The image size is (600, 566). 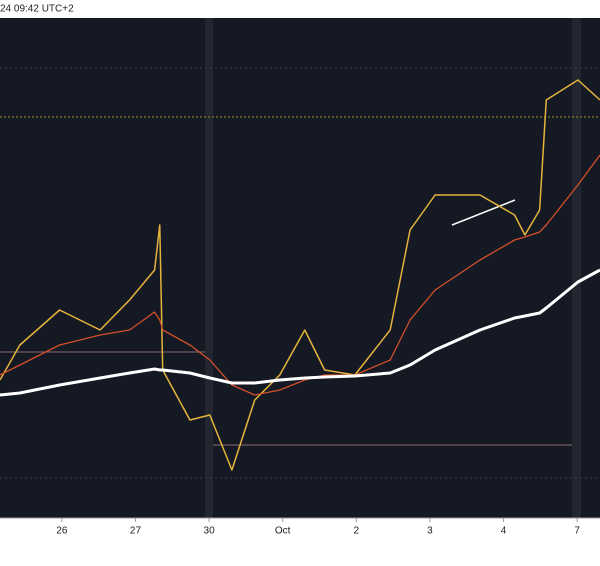 What do you see at coordinates (62, 531) in the screenshot?
I see `x-tick-label: 26` at bounding box center [62, 531].